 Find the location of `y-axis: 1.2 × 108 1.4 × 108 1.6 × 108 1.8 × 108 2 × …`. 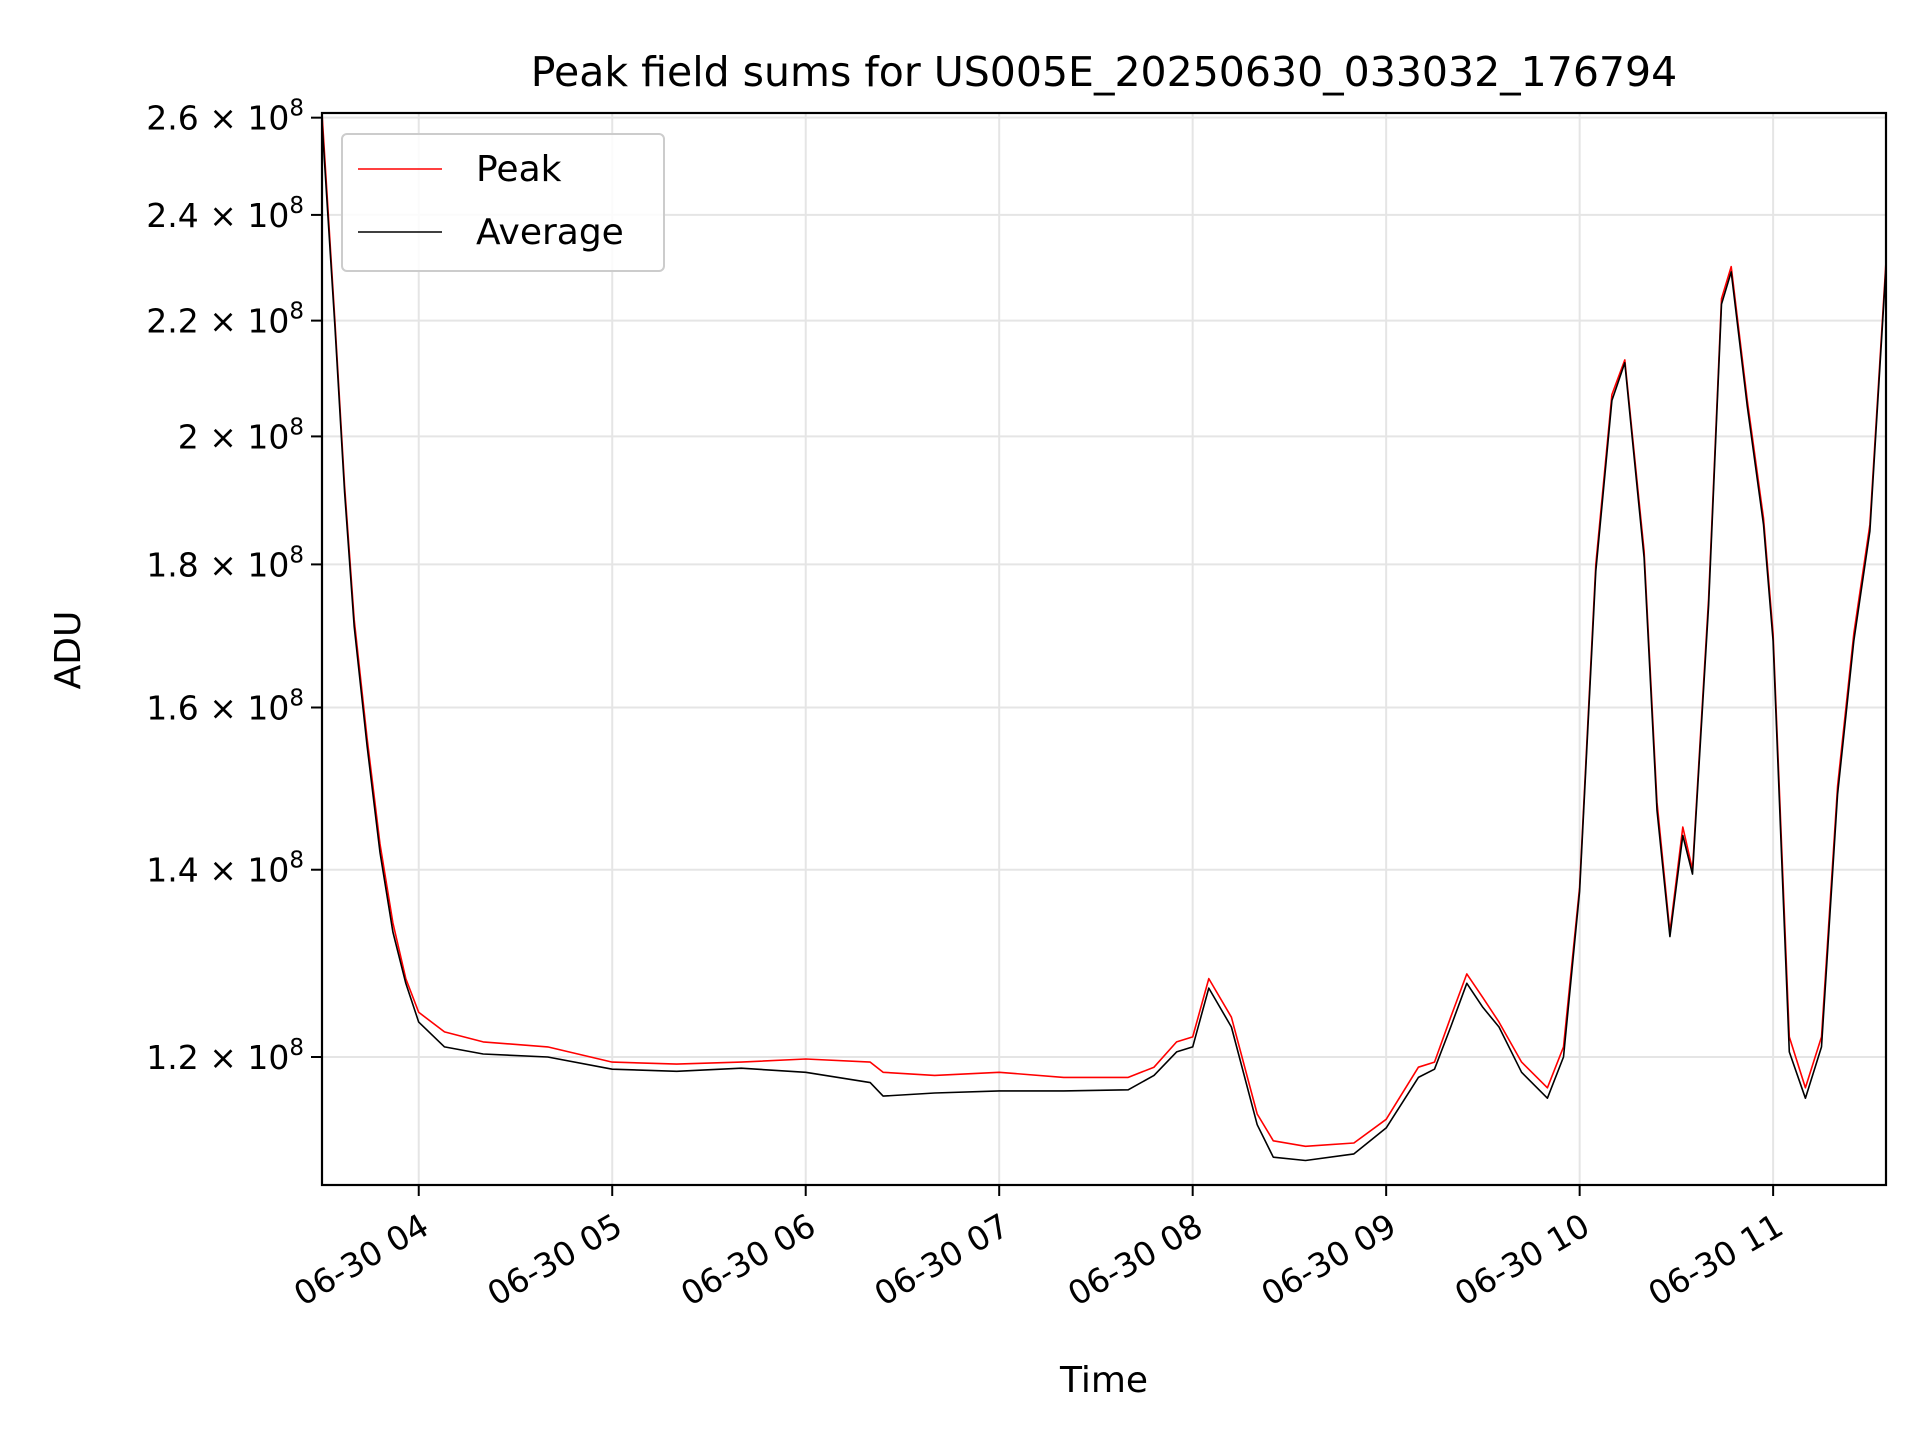

y-axis: 1.2 × 108 1.4 × 108 1.6 × 108 1.8 × 108 2 × … is located at coordinates (234, 586).